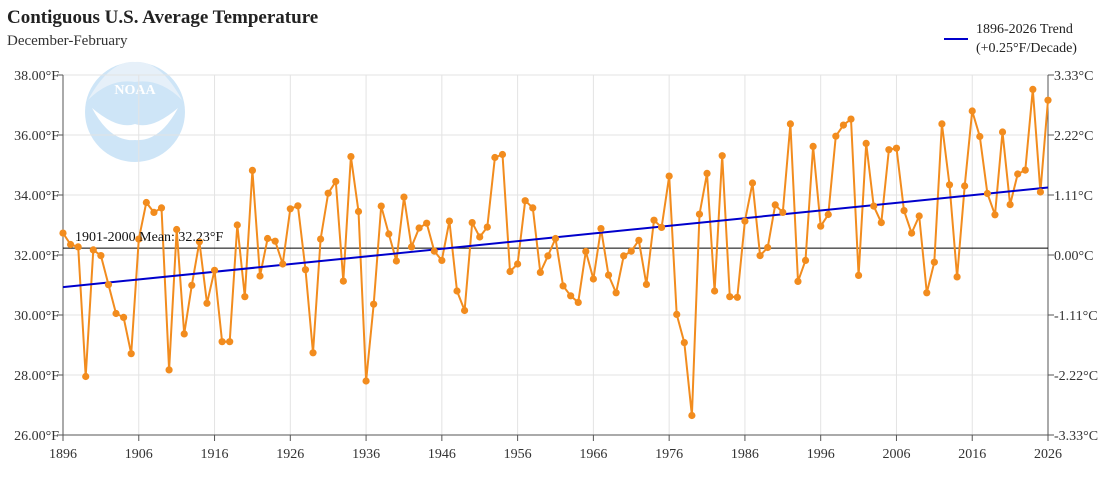 The height and width of the screenshot is (500, 1110). Describe the element at coordinates (1026, 48) in the screenshot. I see `legend-trend-rate: (+0.25°F/Decade)` at that location.